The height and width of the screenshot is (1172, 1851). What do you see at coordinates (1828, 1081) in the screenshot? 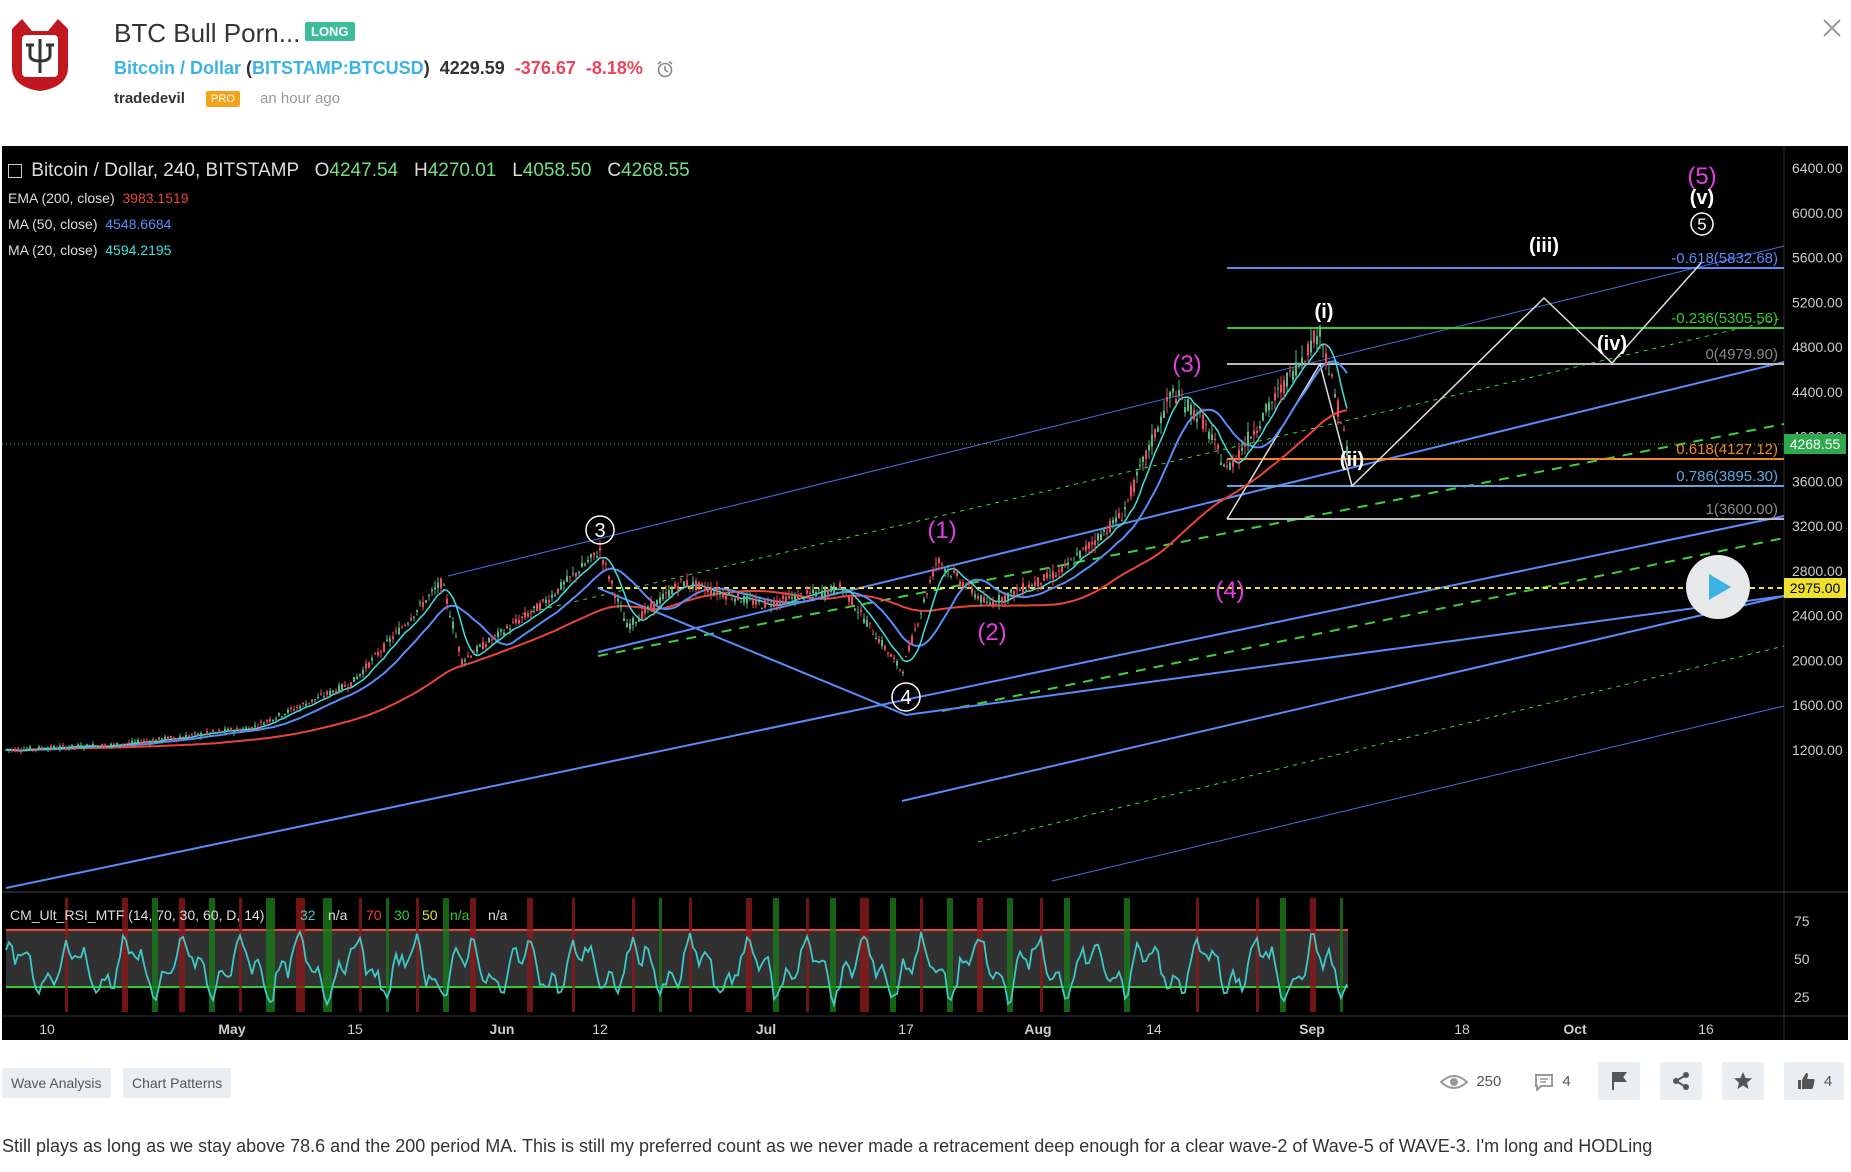
I see `likes-count: 4` at bounding box center [1828, 1081].